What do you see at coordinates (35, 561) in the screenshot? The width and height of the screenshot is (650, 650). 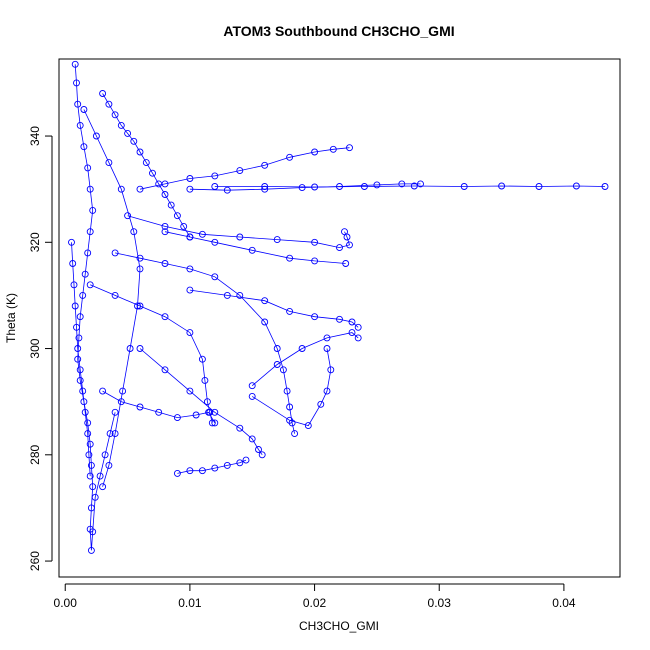 I see `y-tick-label: 260` at bounding box center [35, 561].